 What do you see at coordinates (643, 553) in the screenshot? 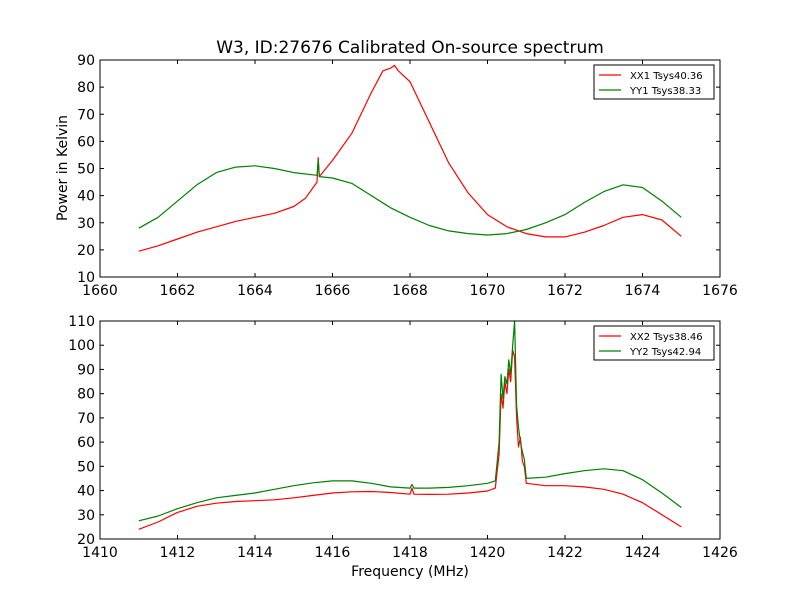
I see `x-tick-label: 1424` at bounding box center [643, 553].